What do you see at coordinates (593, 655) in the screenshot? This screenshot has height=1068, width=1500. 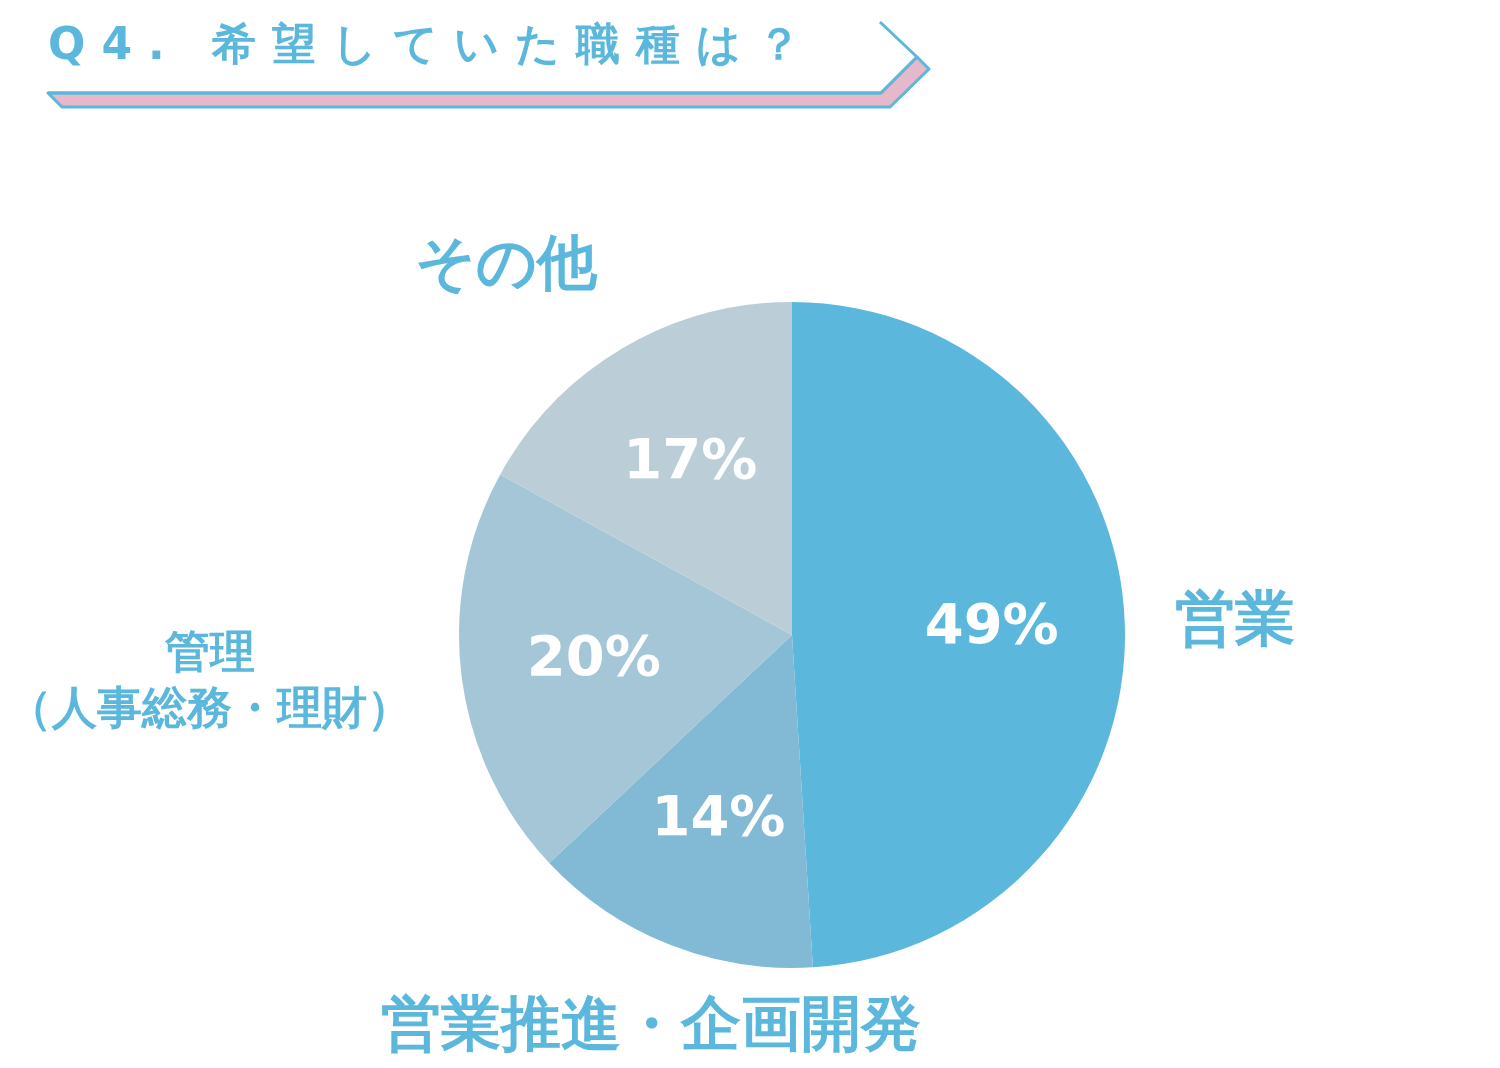 I see `data-label: 20%` at bounding box center [593, 655].